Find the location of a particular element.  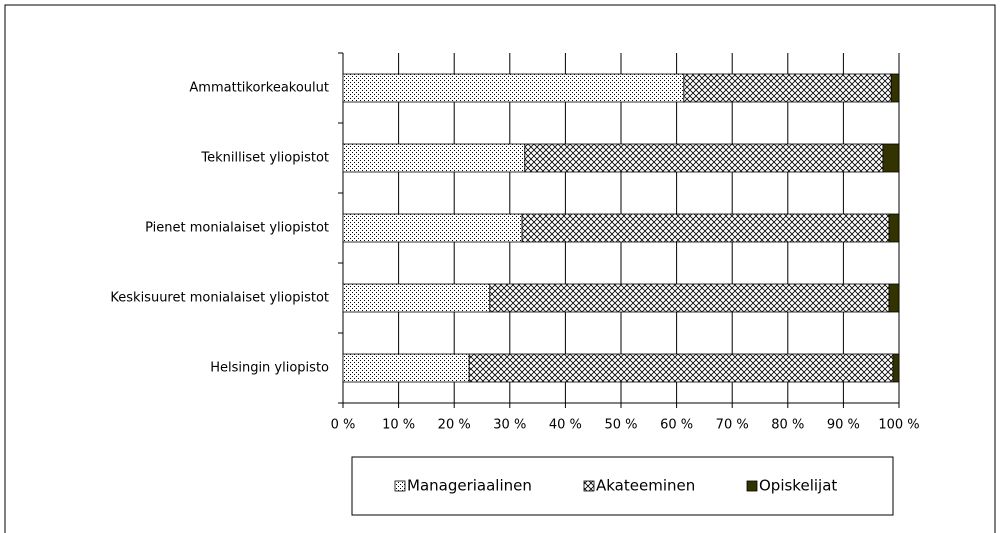

legend-box is located at coordinates (622, 486).